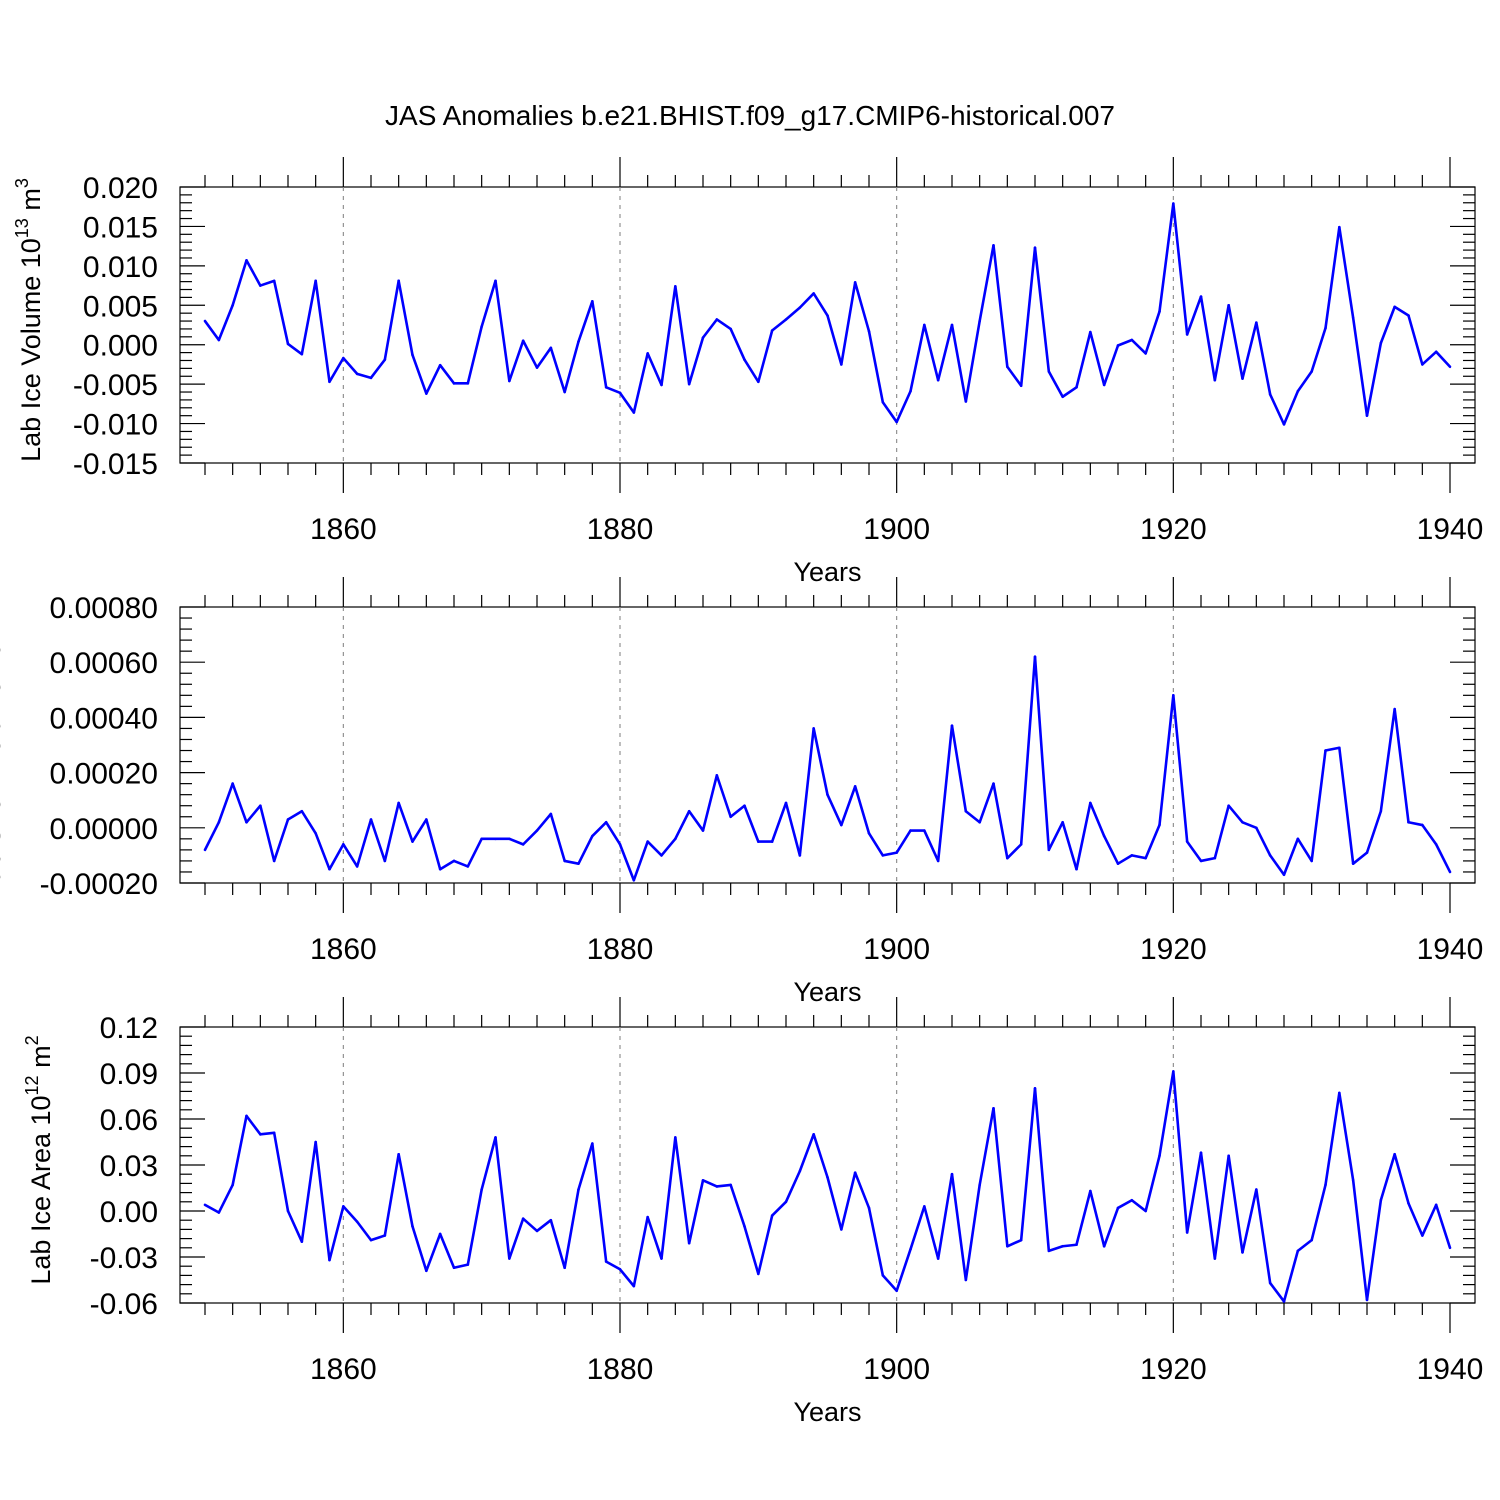 The image size is (1500, 1500). I want to click on y-tick-label: 0.00, so click(129, 1212).